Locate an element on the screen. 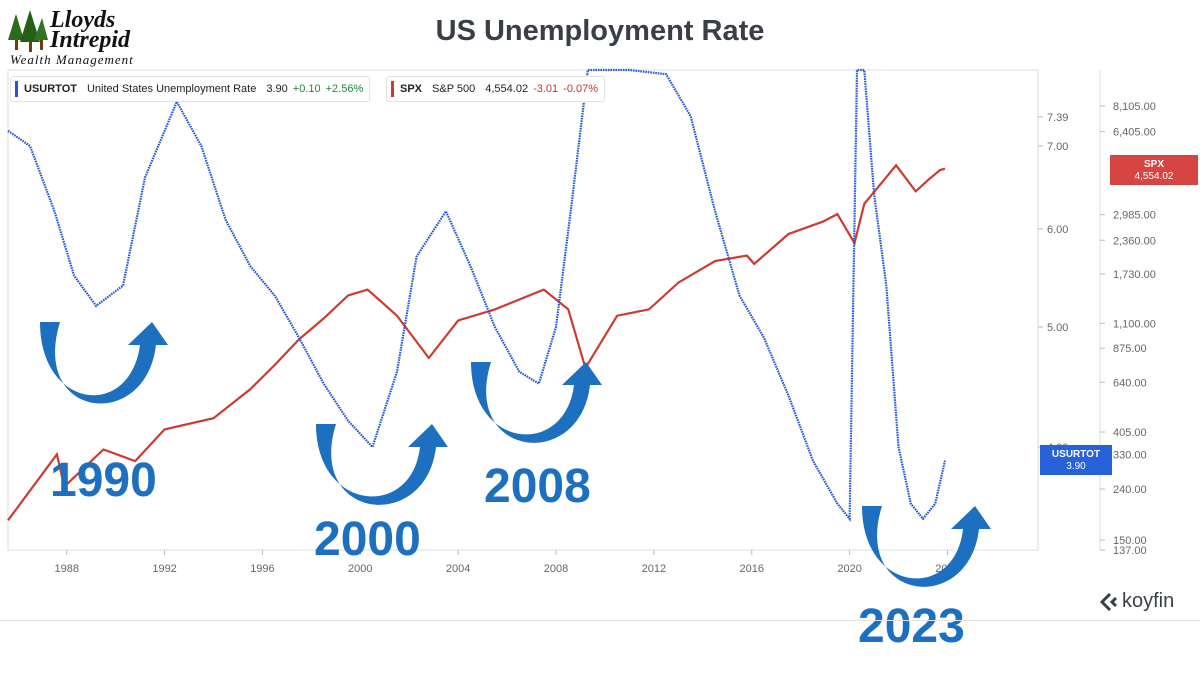 The height and width of the screenshot is (682, 1200). arrow-2000 is located at coordinates (382, 464).